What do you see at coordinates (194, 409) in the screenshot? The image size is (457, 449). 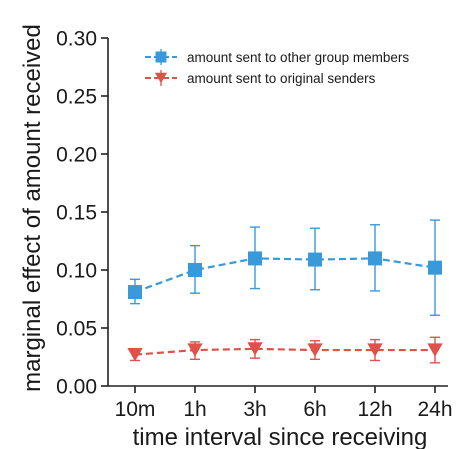 I see `x-tick-label: 1h` at bounding box center [194, 409].